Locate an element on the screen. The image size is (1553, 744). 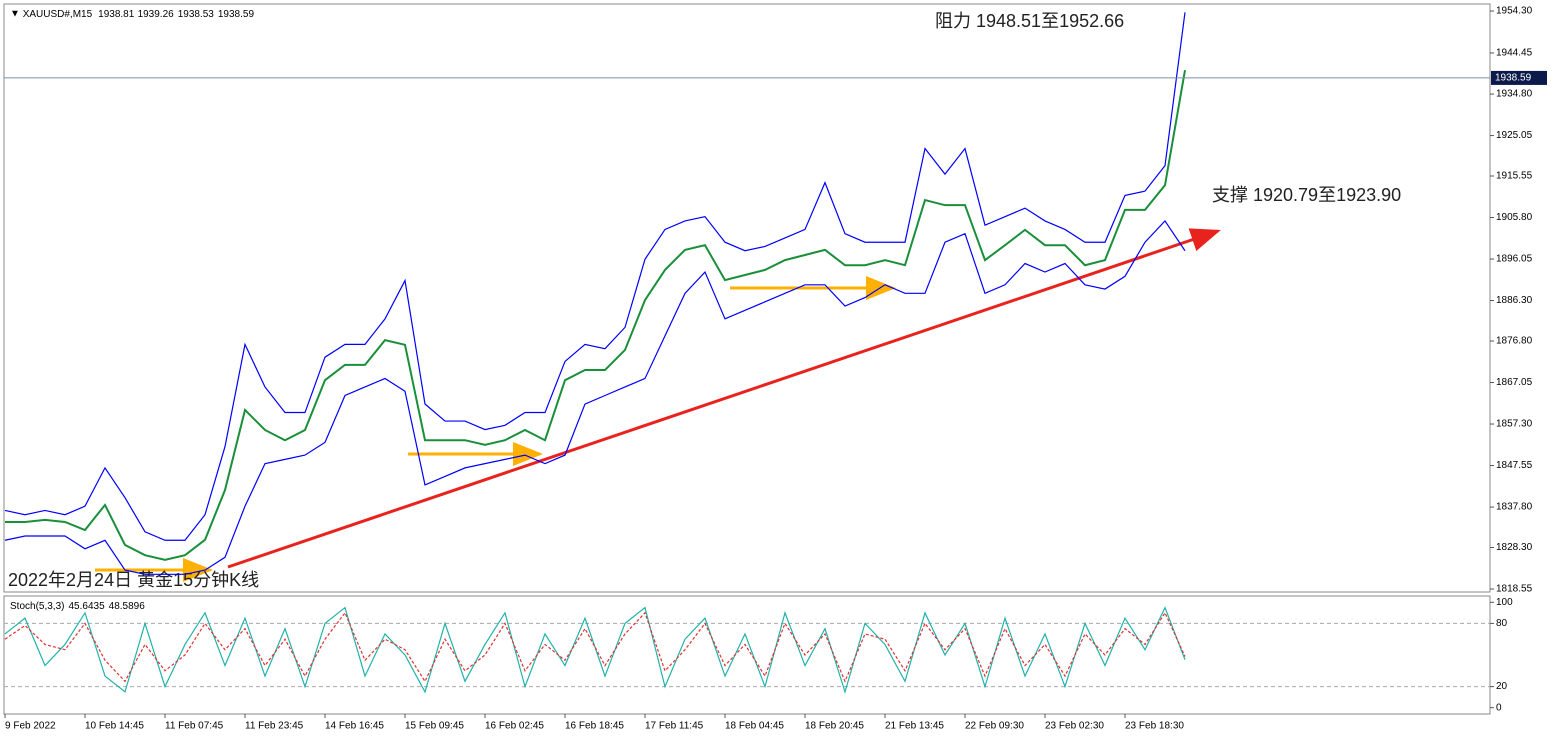
x-tick-label: 23 Feb 18:30 is located at coordinates (1154, 726).